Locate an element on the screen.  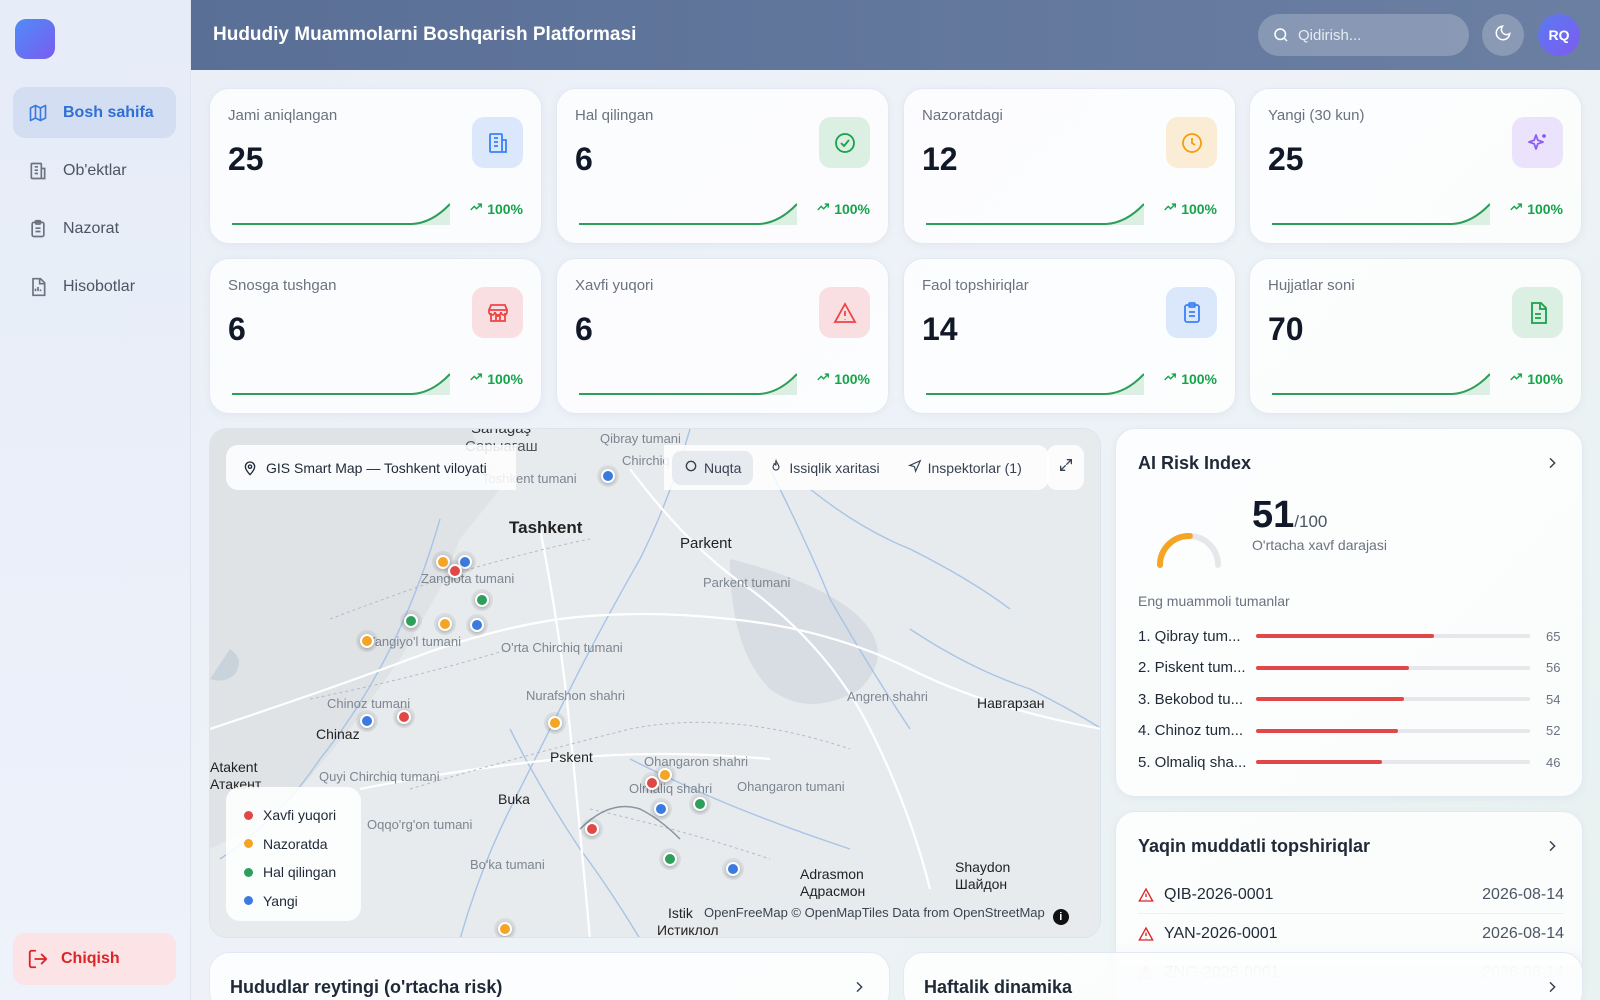
district-risk-row: 3. Bekobod tu... 54 is located at coordinates (1350, 699).